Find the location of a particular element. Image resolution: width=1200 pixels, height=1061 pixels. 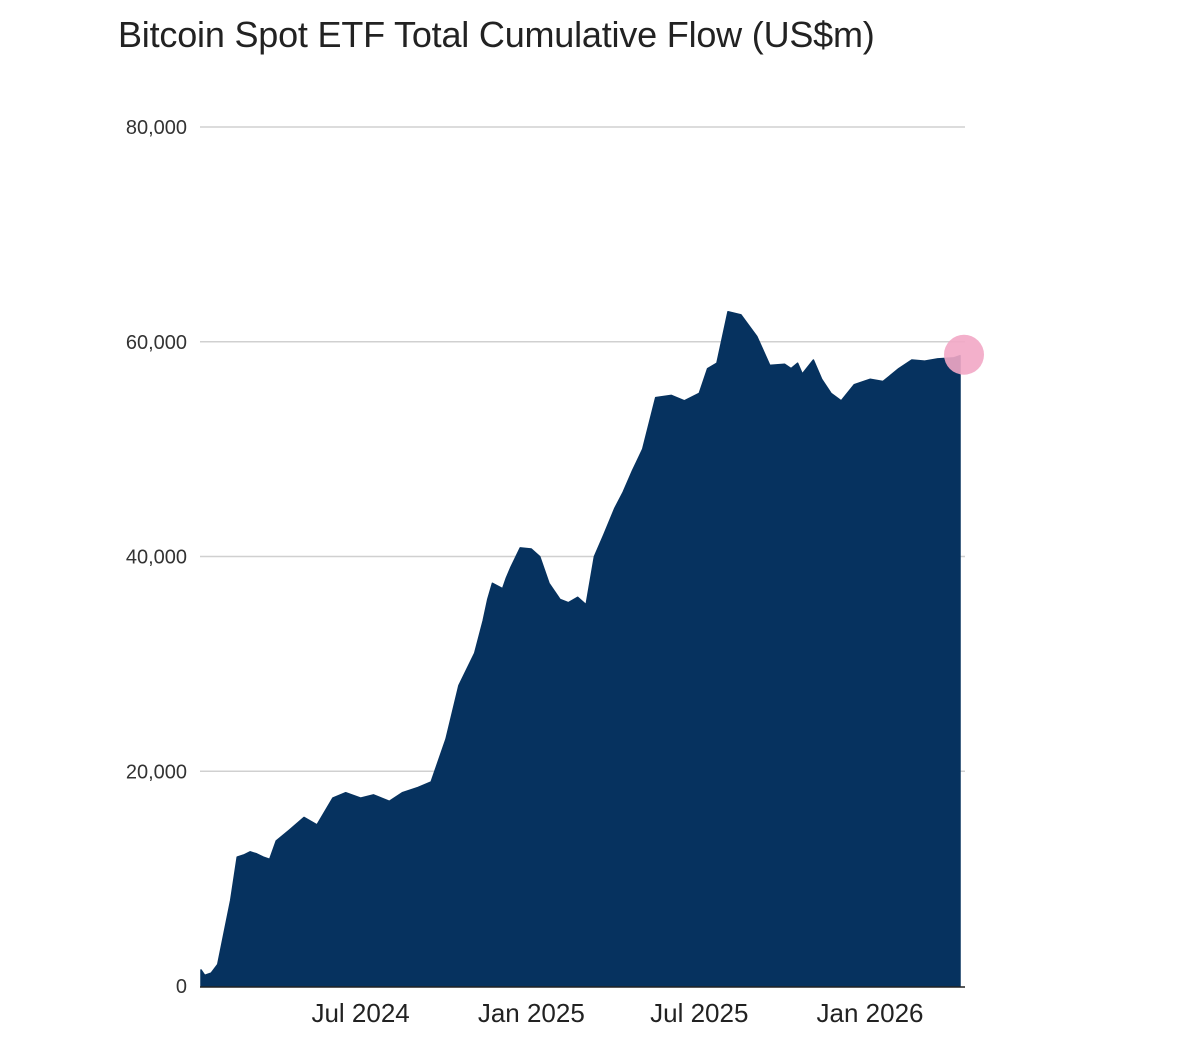

y-tick-label: 60,000 is located at coordinates (156, 343).